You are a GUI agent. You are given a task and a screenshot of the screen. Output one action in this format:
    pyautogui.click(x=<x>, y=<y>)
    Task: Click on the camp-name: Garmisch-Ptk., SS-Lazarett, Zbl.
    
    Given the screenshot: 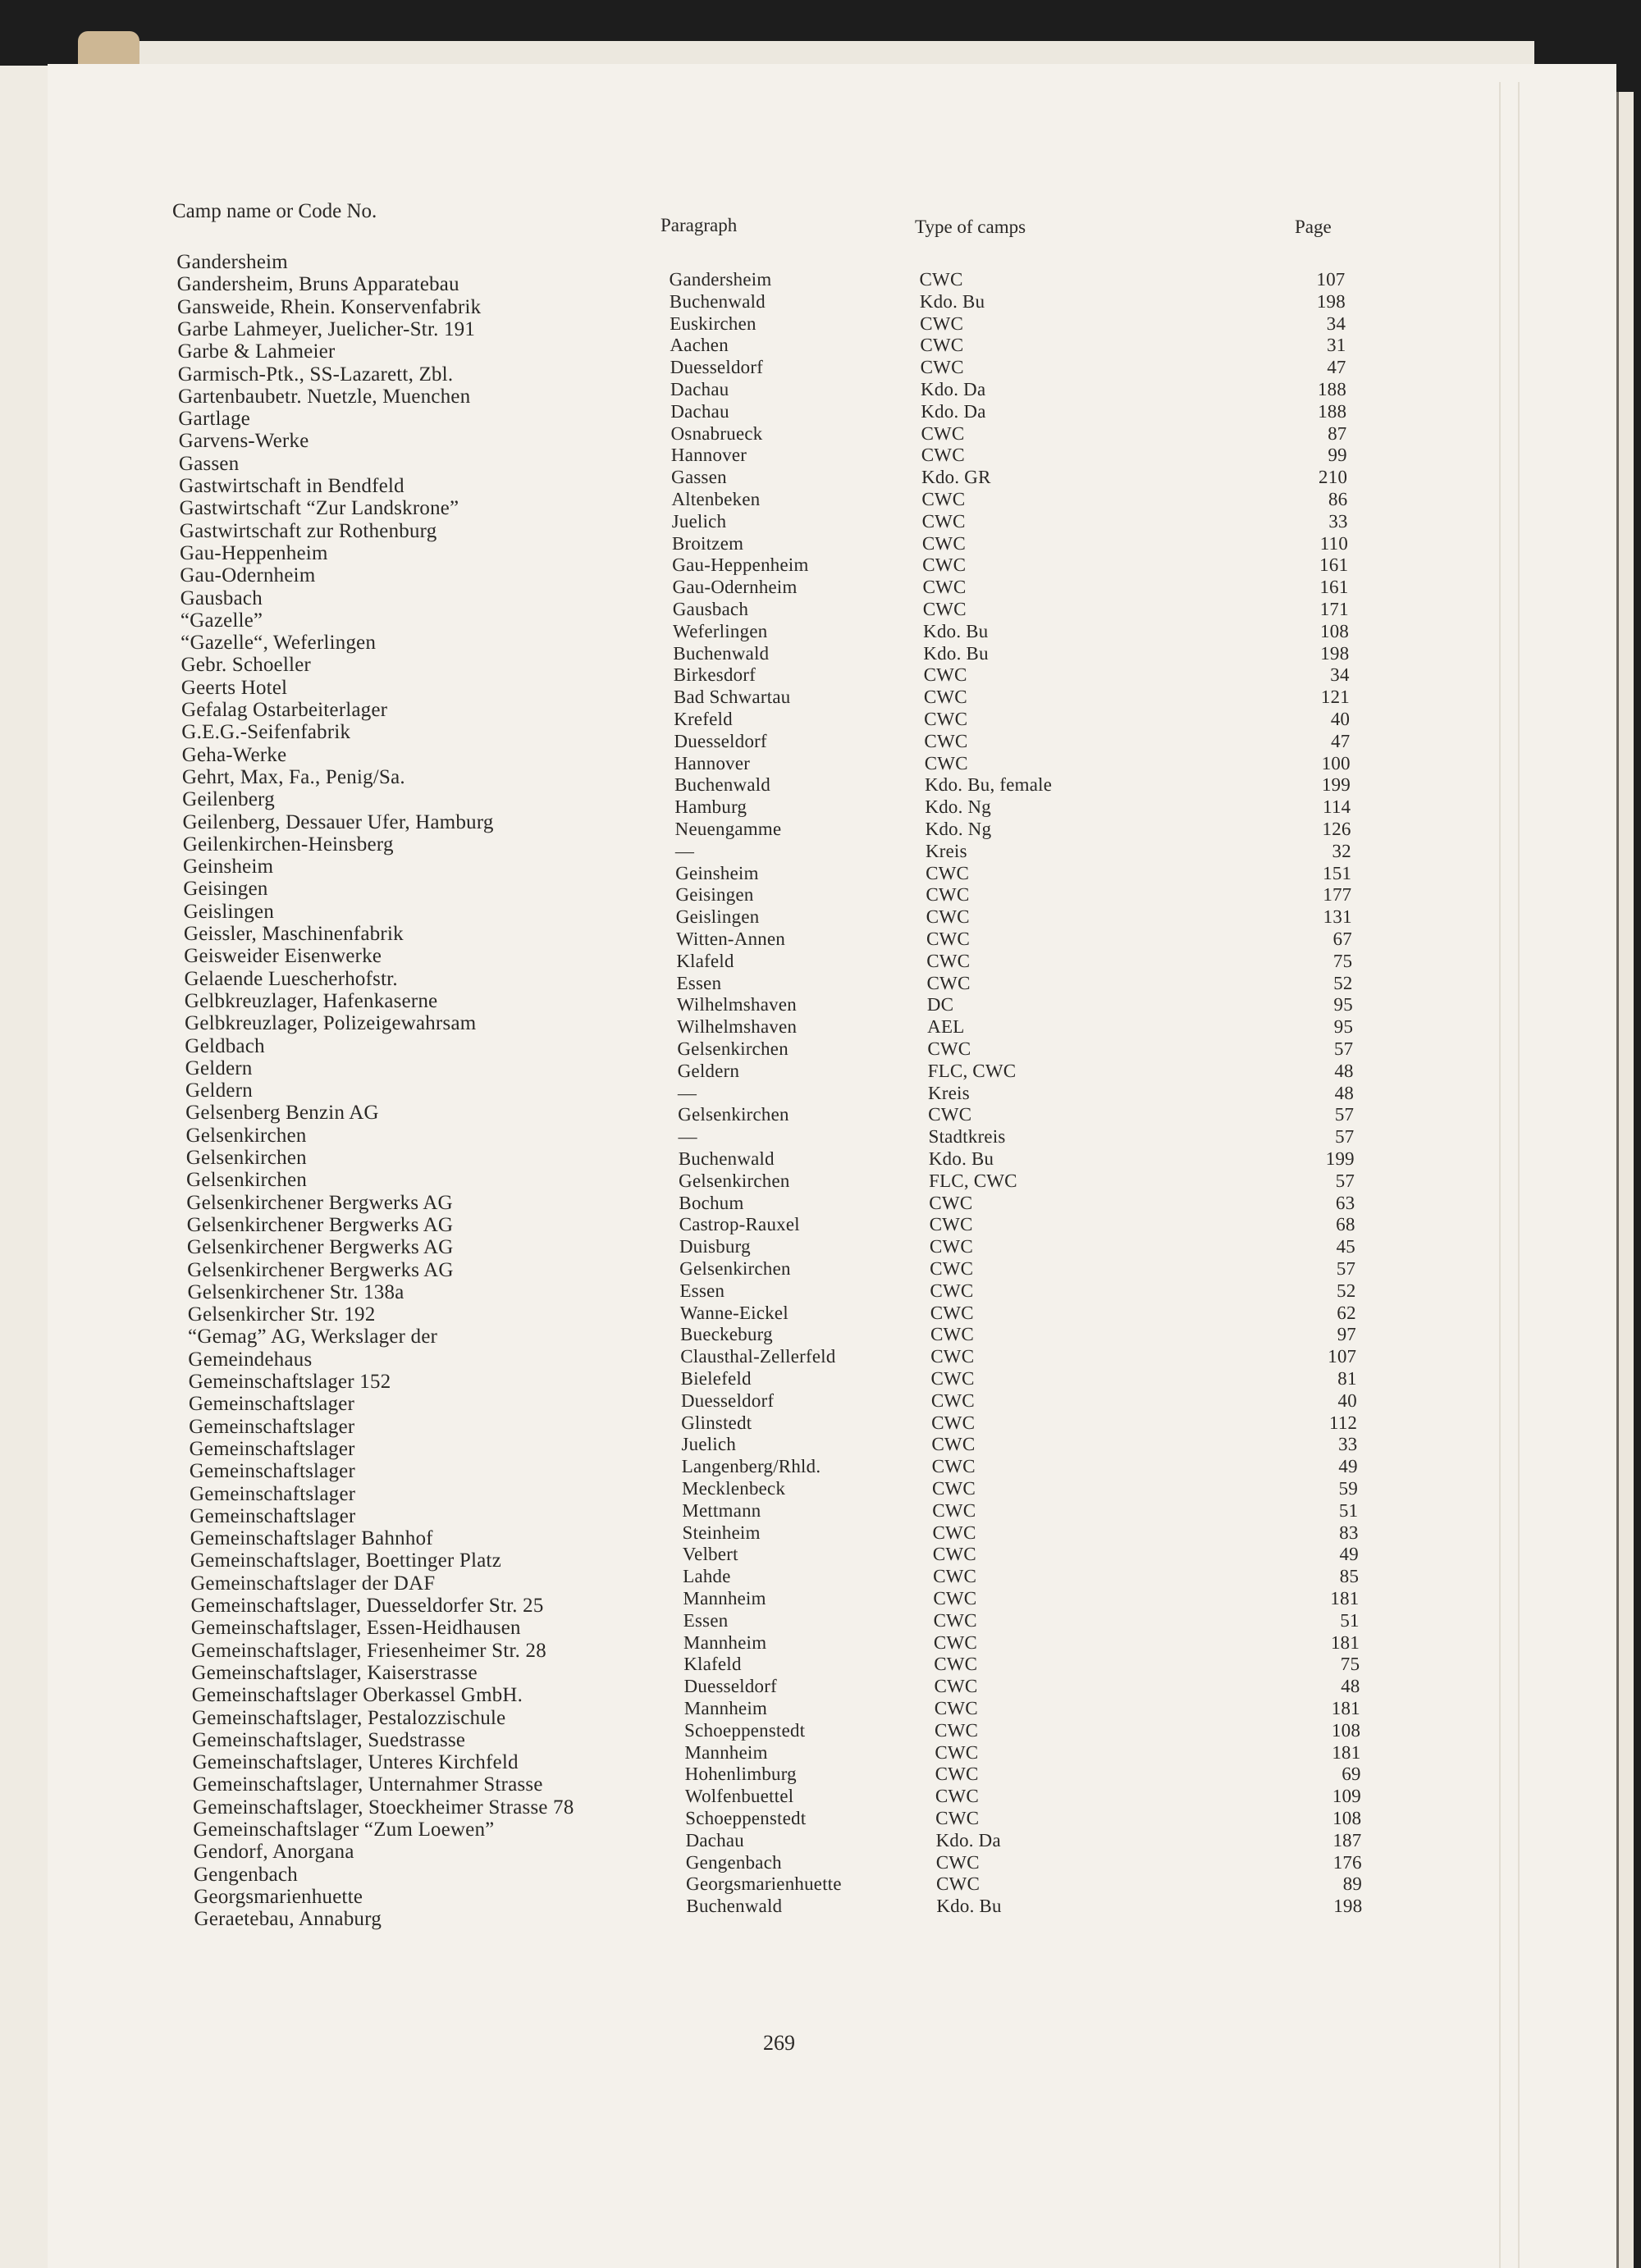 What is the action you would take?
    pyautogui.click(x=315, y=375)
    